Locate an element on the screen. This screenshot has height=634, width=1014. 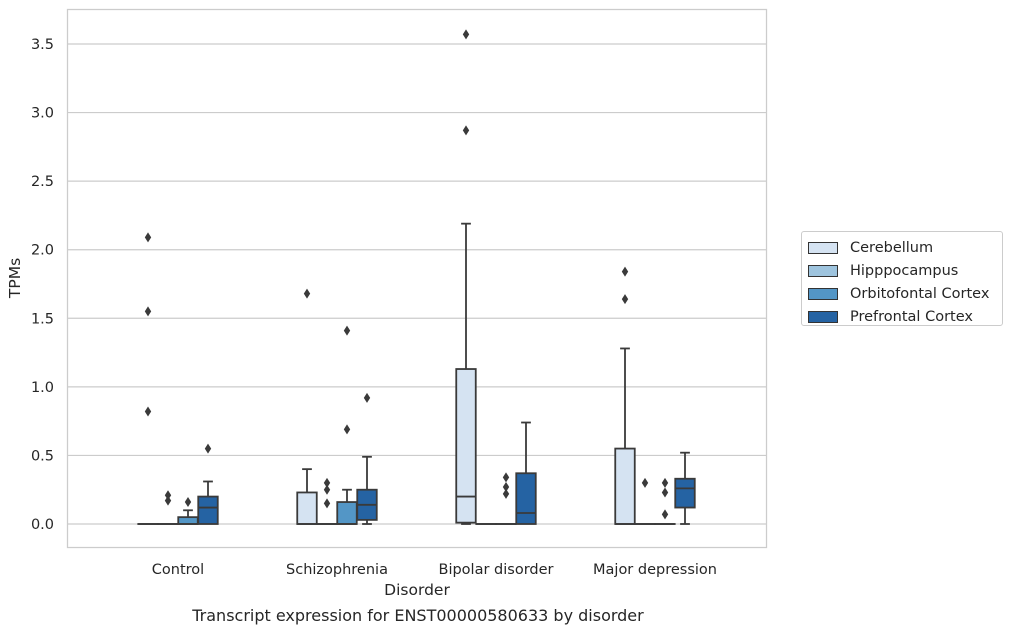
x-axis-label: Disorder is located at coordinates (417, 590).